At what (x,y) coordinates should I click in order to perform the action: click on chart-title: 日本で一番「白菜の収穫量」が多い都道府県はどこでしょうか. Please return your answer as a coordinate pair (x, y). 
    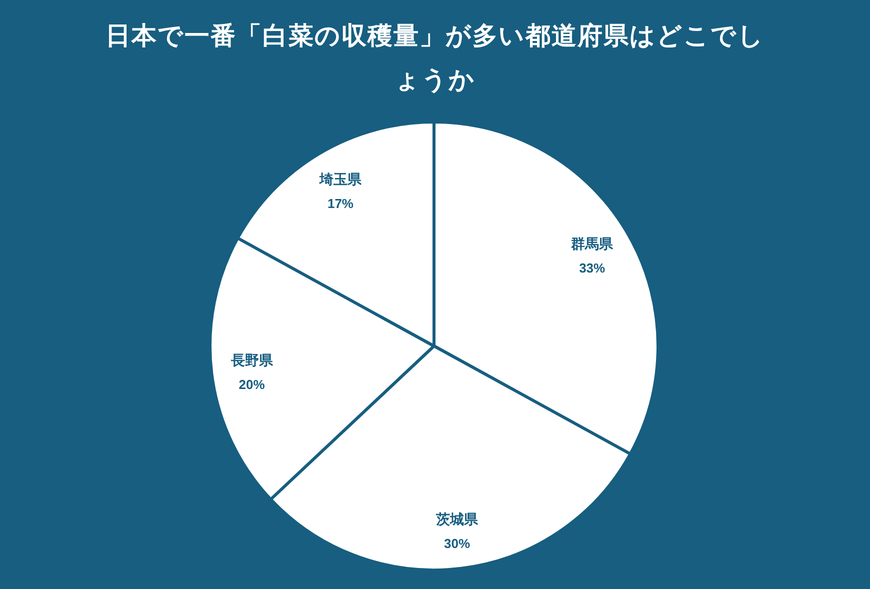
    Looking at the image, I should click on (435, 58).